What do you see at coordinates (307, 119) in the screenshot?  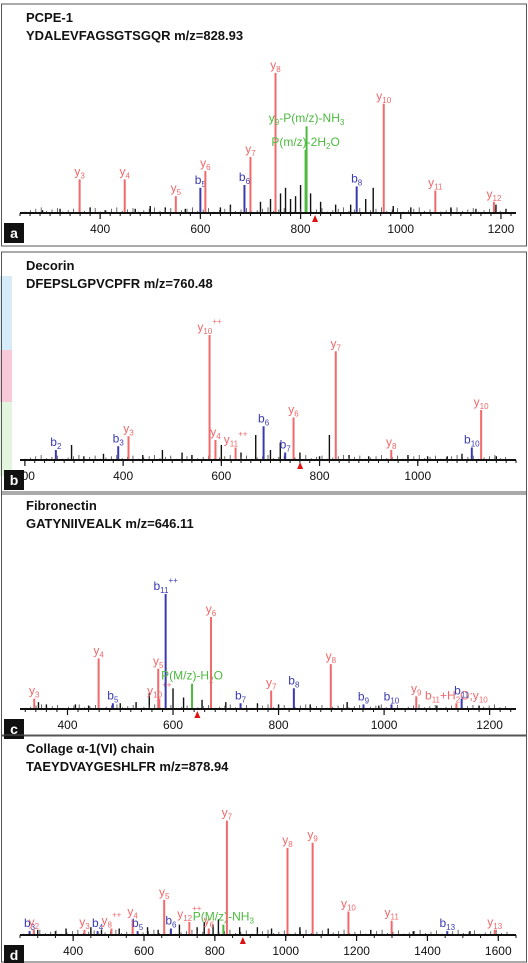 I see `peak-label: y9-P(m/z)-NH3` at bounding box center [307, 119].